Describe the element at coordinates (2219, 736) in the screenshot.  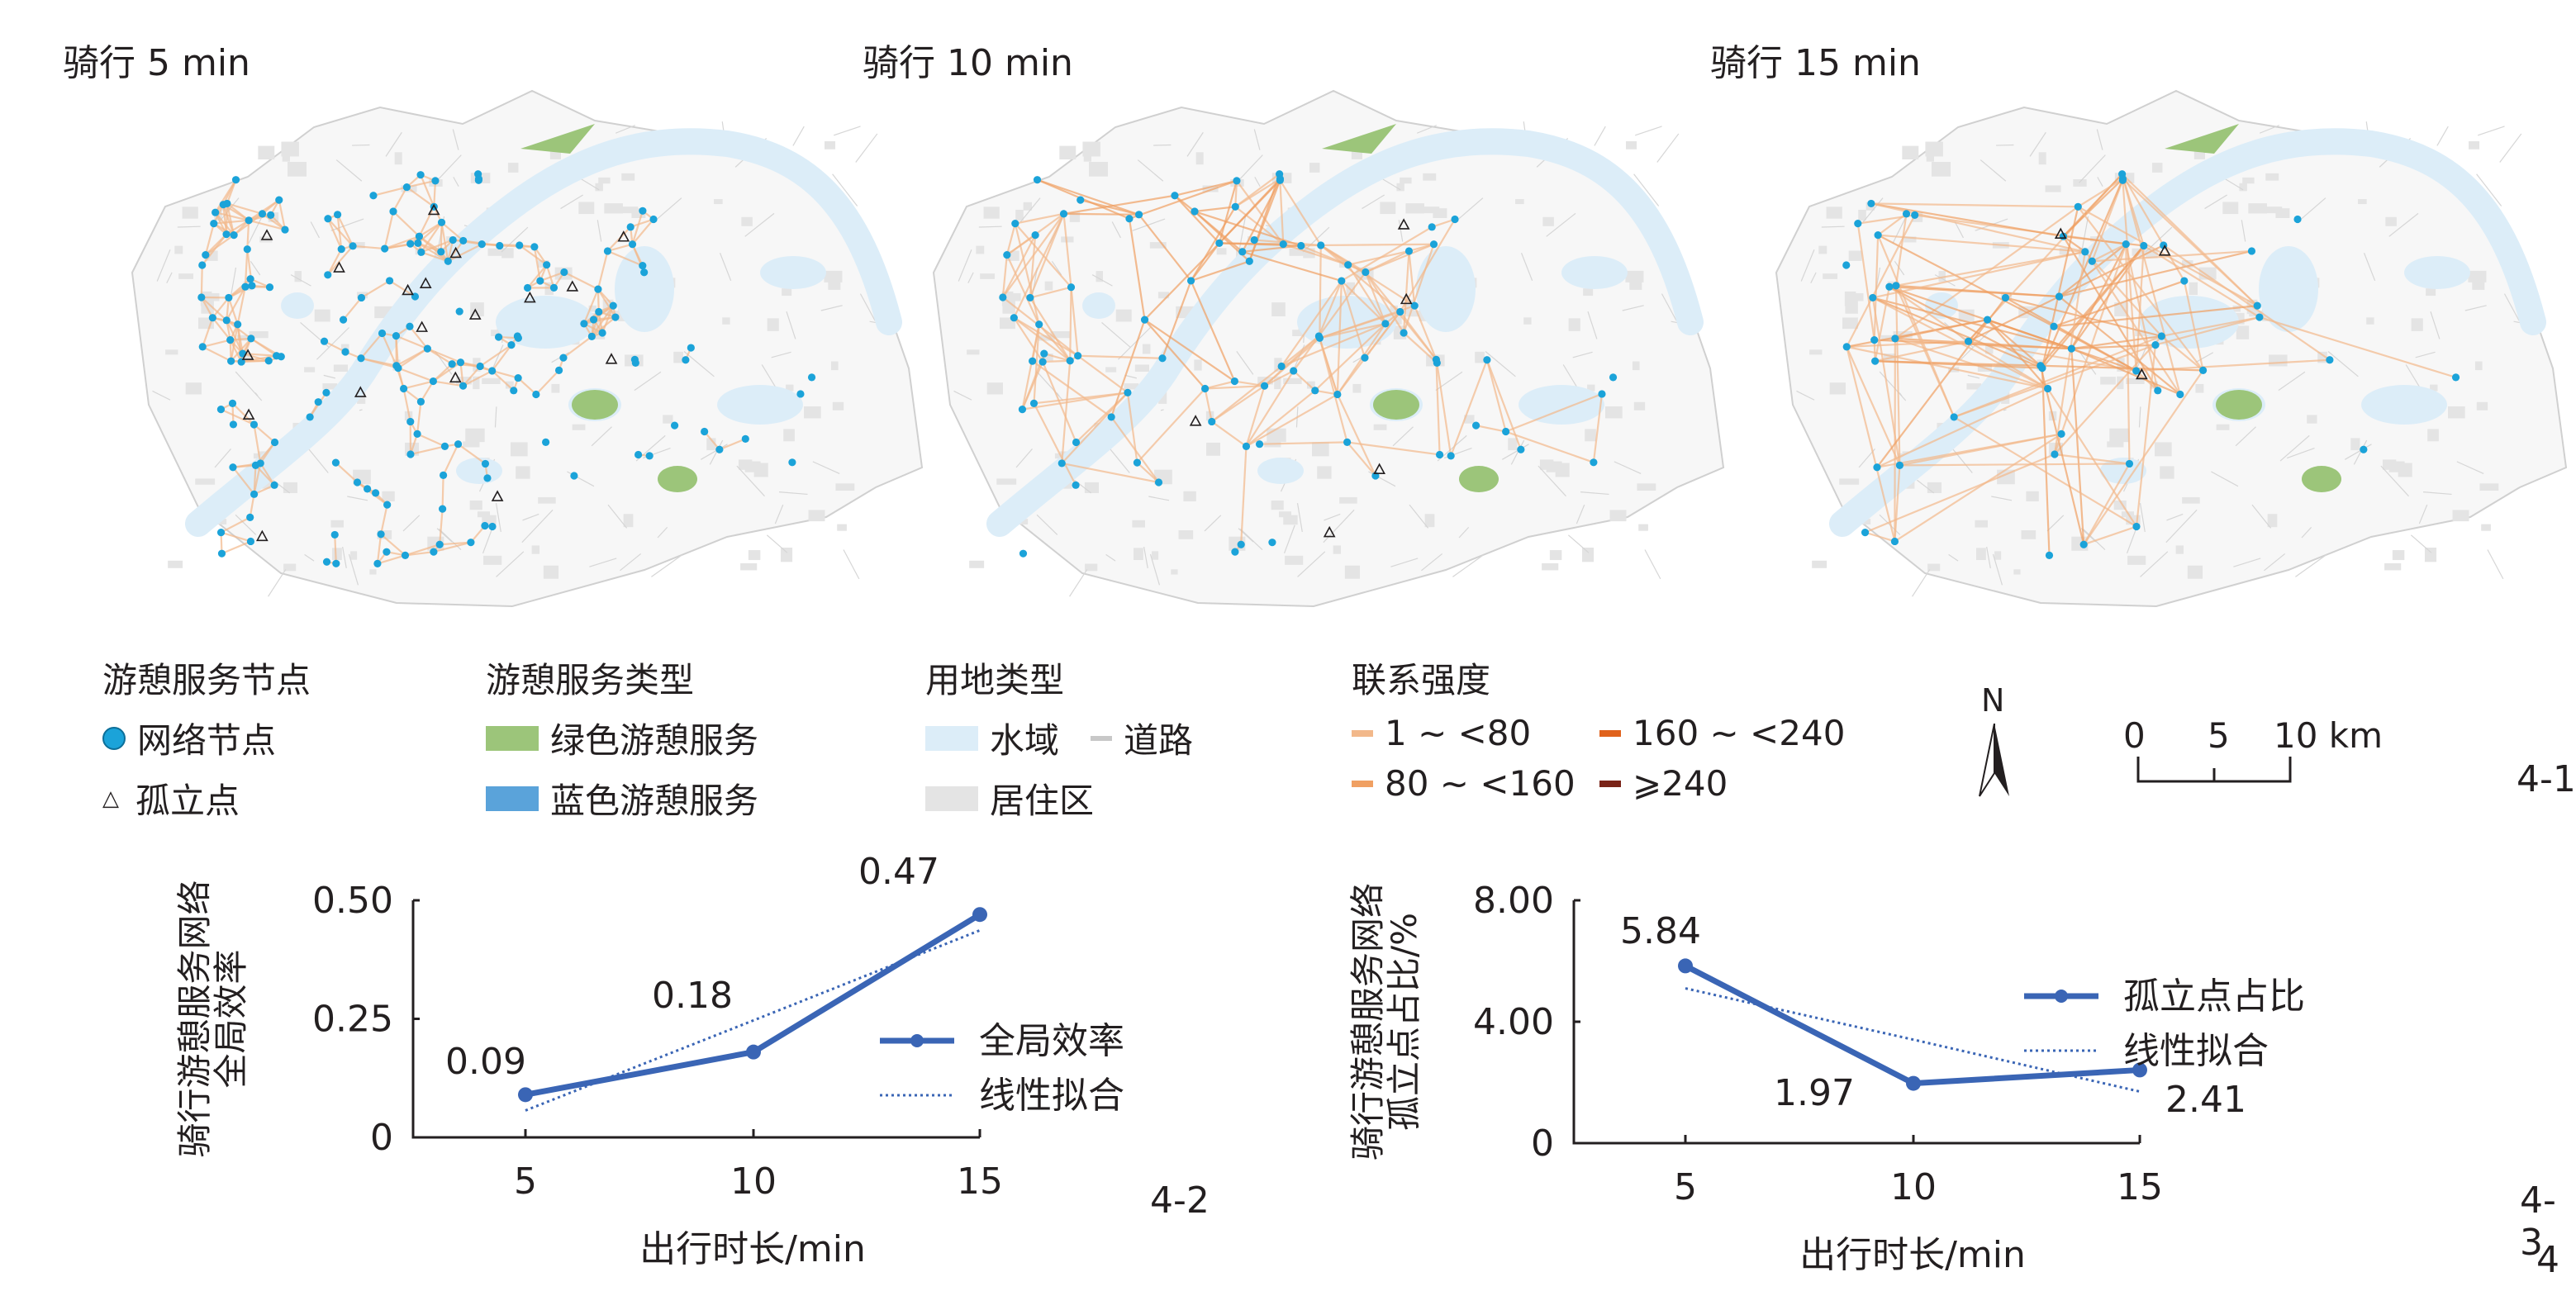
I see `scale-5: 5` at that location.